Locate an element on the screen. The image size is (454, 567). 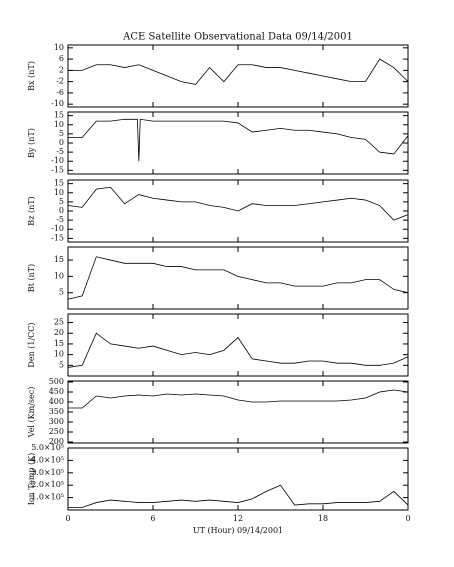
y-tick-label: -2 is located at coordinates (60, 81).